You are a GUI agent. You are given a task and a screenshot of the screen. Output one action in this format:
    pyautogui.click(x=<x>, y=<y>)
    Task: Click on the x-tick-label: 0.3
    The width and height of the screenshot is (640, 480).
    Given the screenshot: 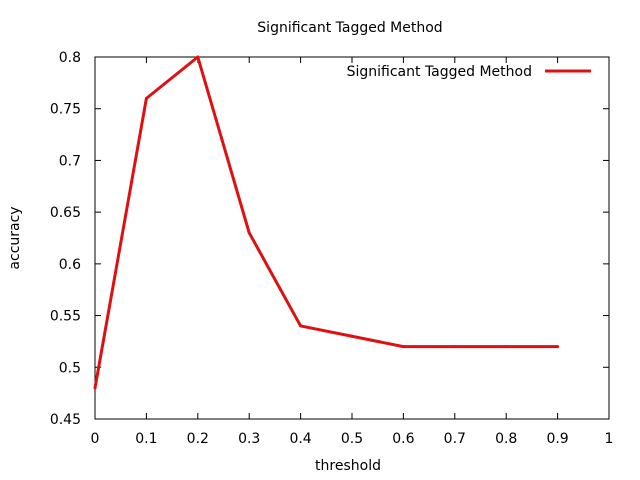 What is the action you would take?
    pyautogui.click(x=249, y=439)
    